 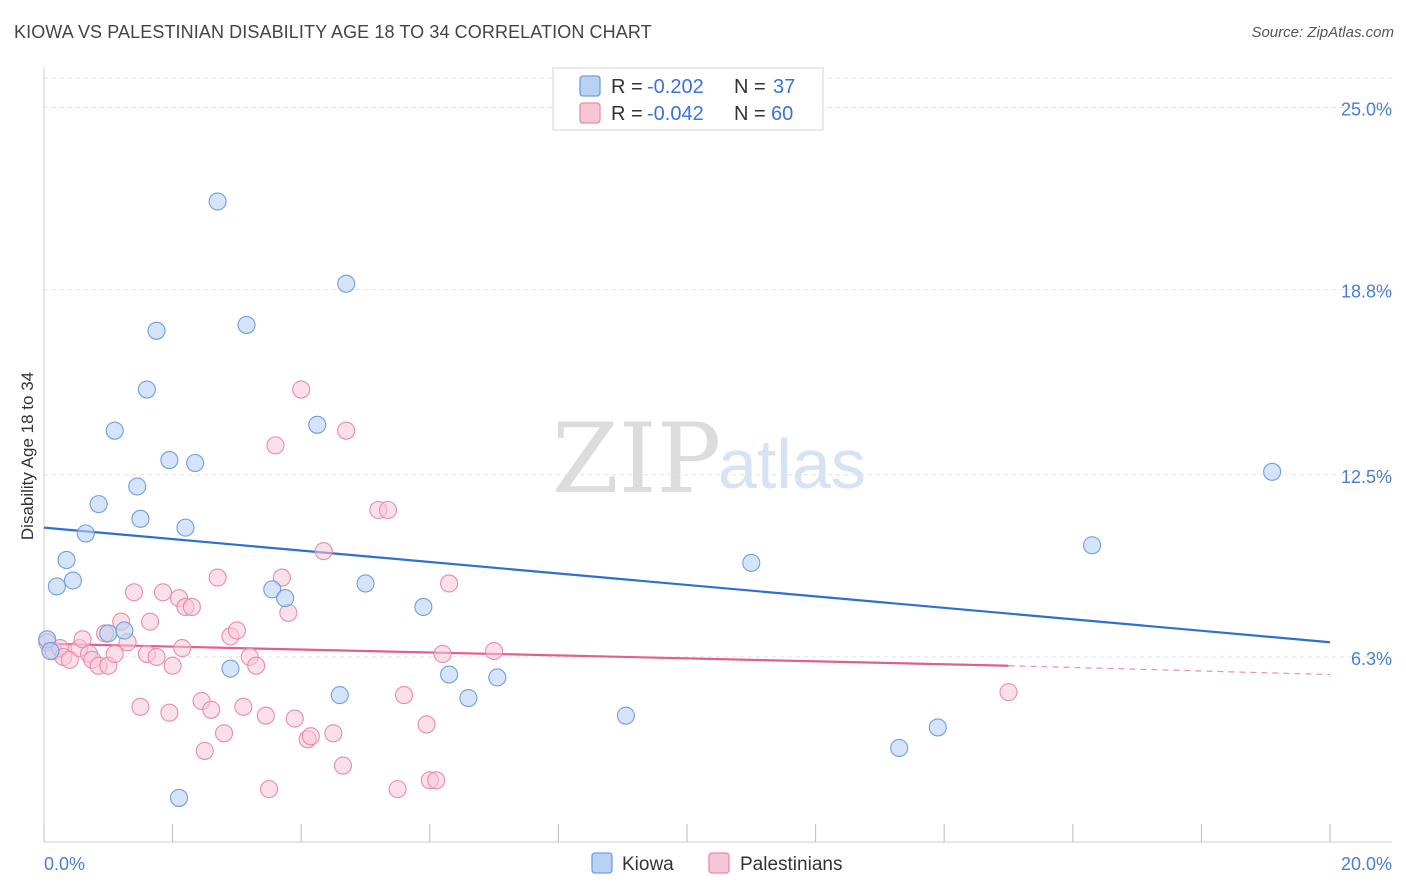 What do you see at coordinates (675, 114) in the screenshot?
I see `legend-r-value-palestinians: -0.042` at bounding box center [675, 114].